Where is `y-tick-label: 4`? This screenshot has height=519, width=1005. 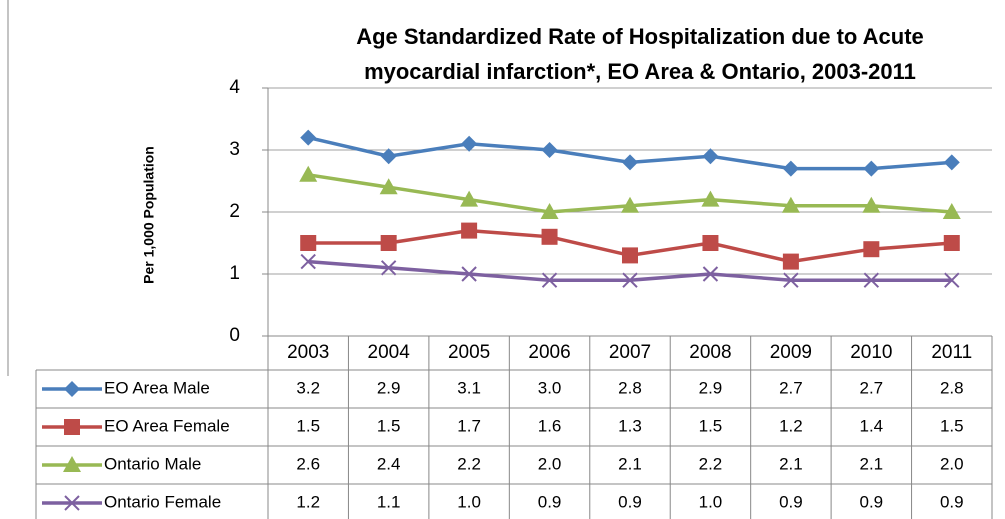
y-tick-label: 4 is located at coordinates (234, 87).